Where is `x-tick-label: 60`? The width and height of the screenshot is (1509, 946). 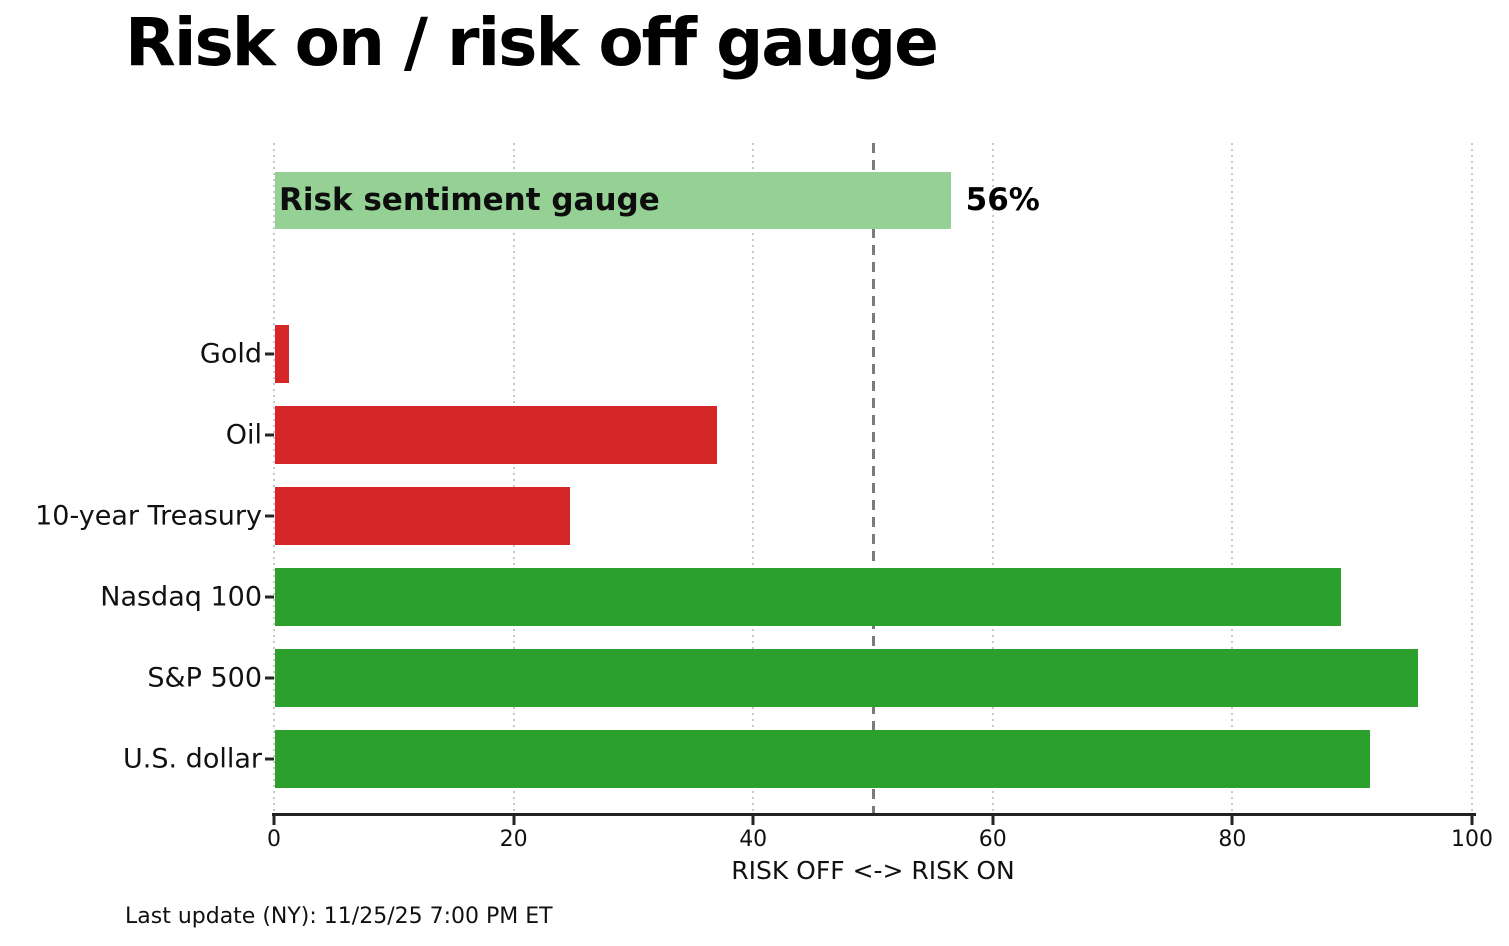
x-tick-label: 60 is located at coordinates (992, 839).